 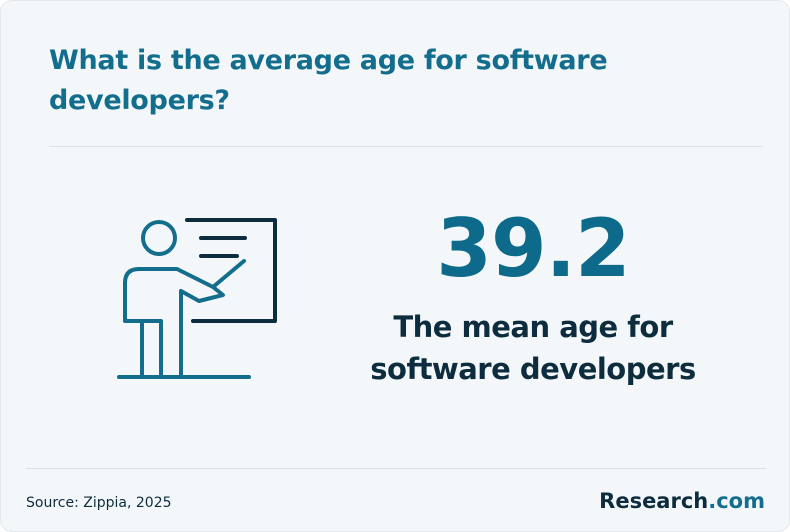 What do you see at coordinates (99, 503) in the screenshot?
I see `source: Source: Zippia, 2025` at bounding box center [99, 503].